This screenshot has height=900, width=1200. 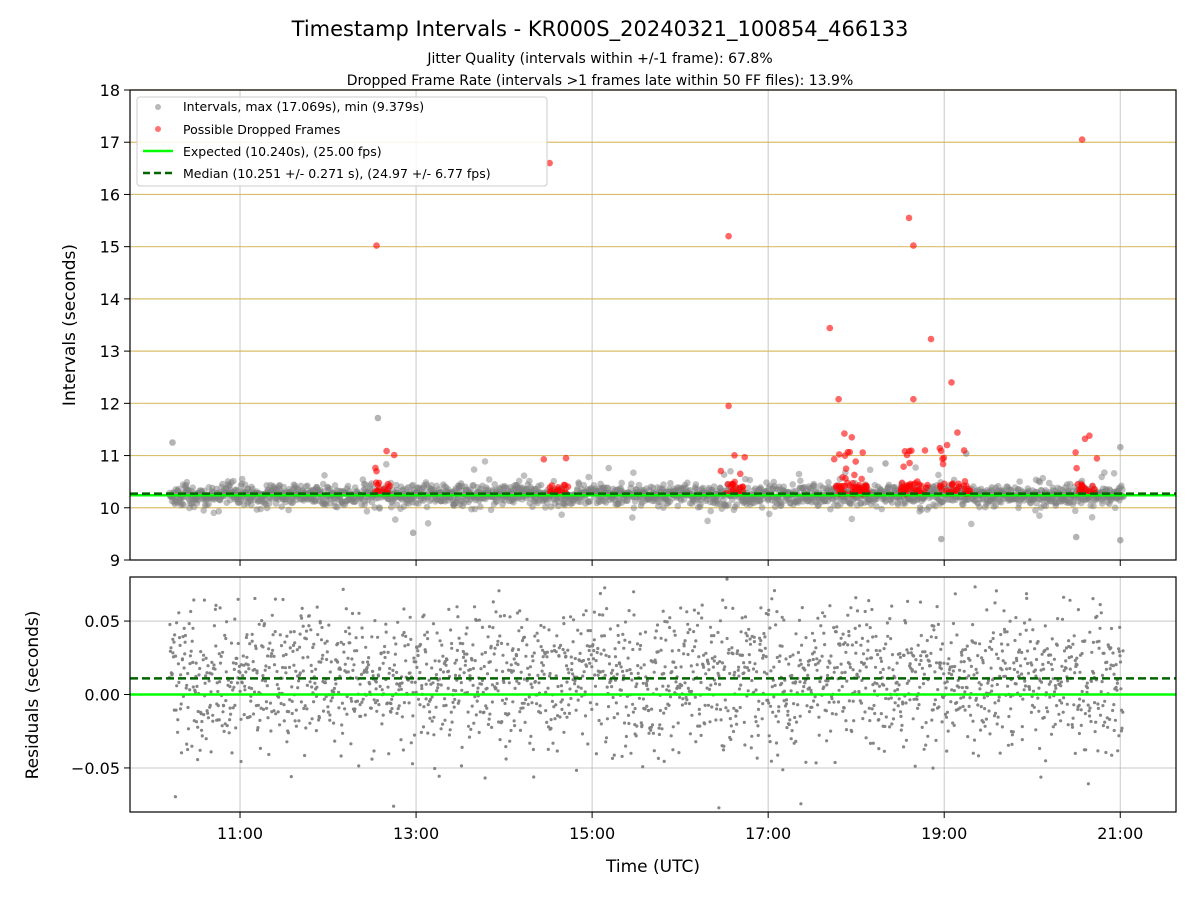 What do you see at coordinates (102, 695) in the screenshot?
I see `bottom-y-tick-label: 0.00` at bounding box center [102, 695].